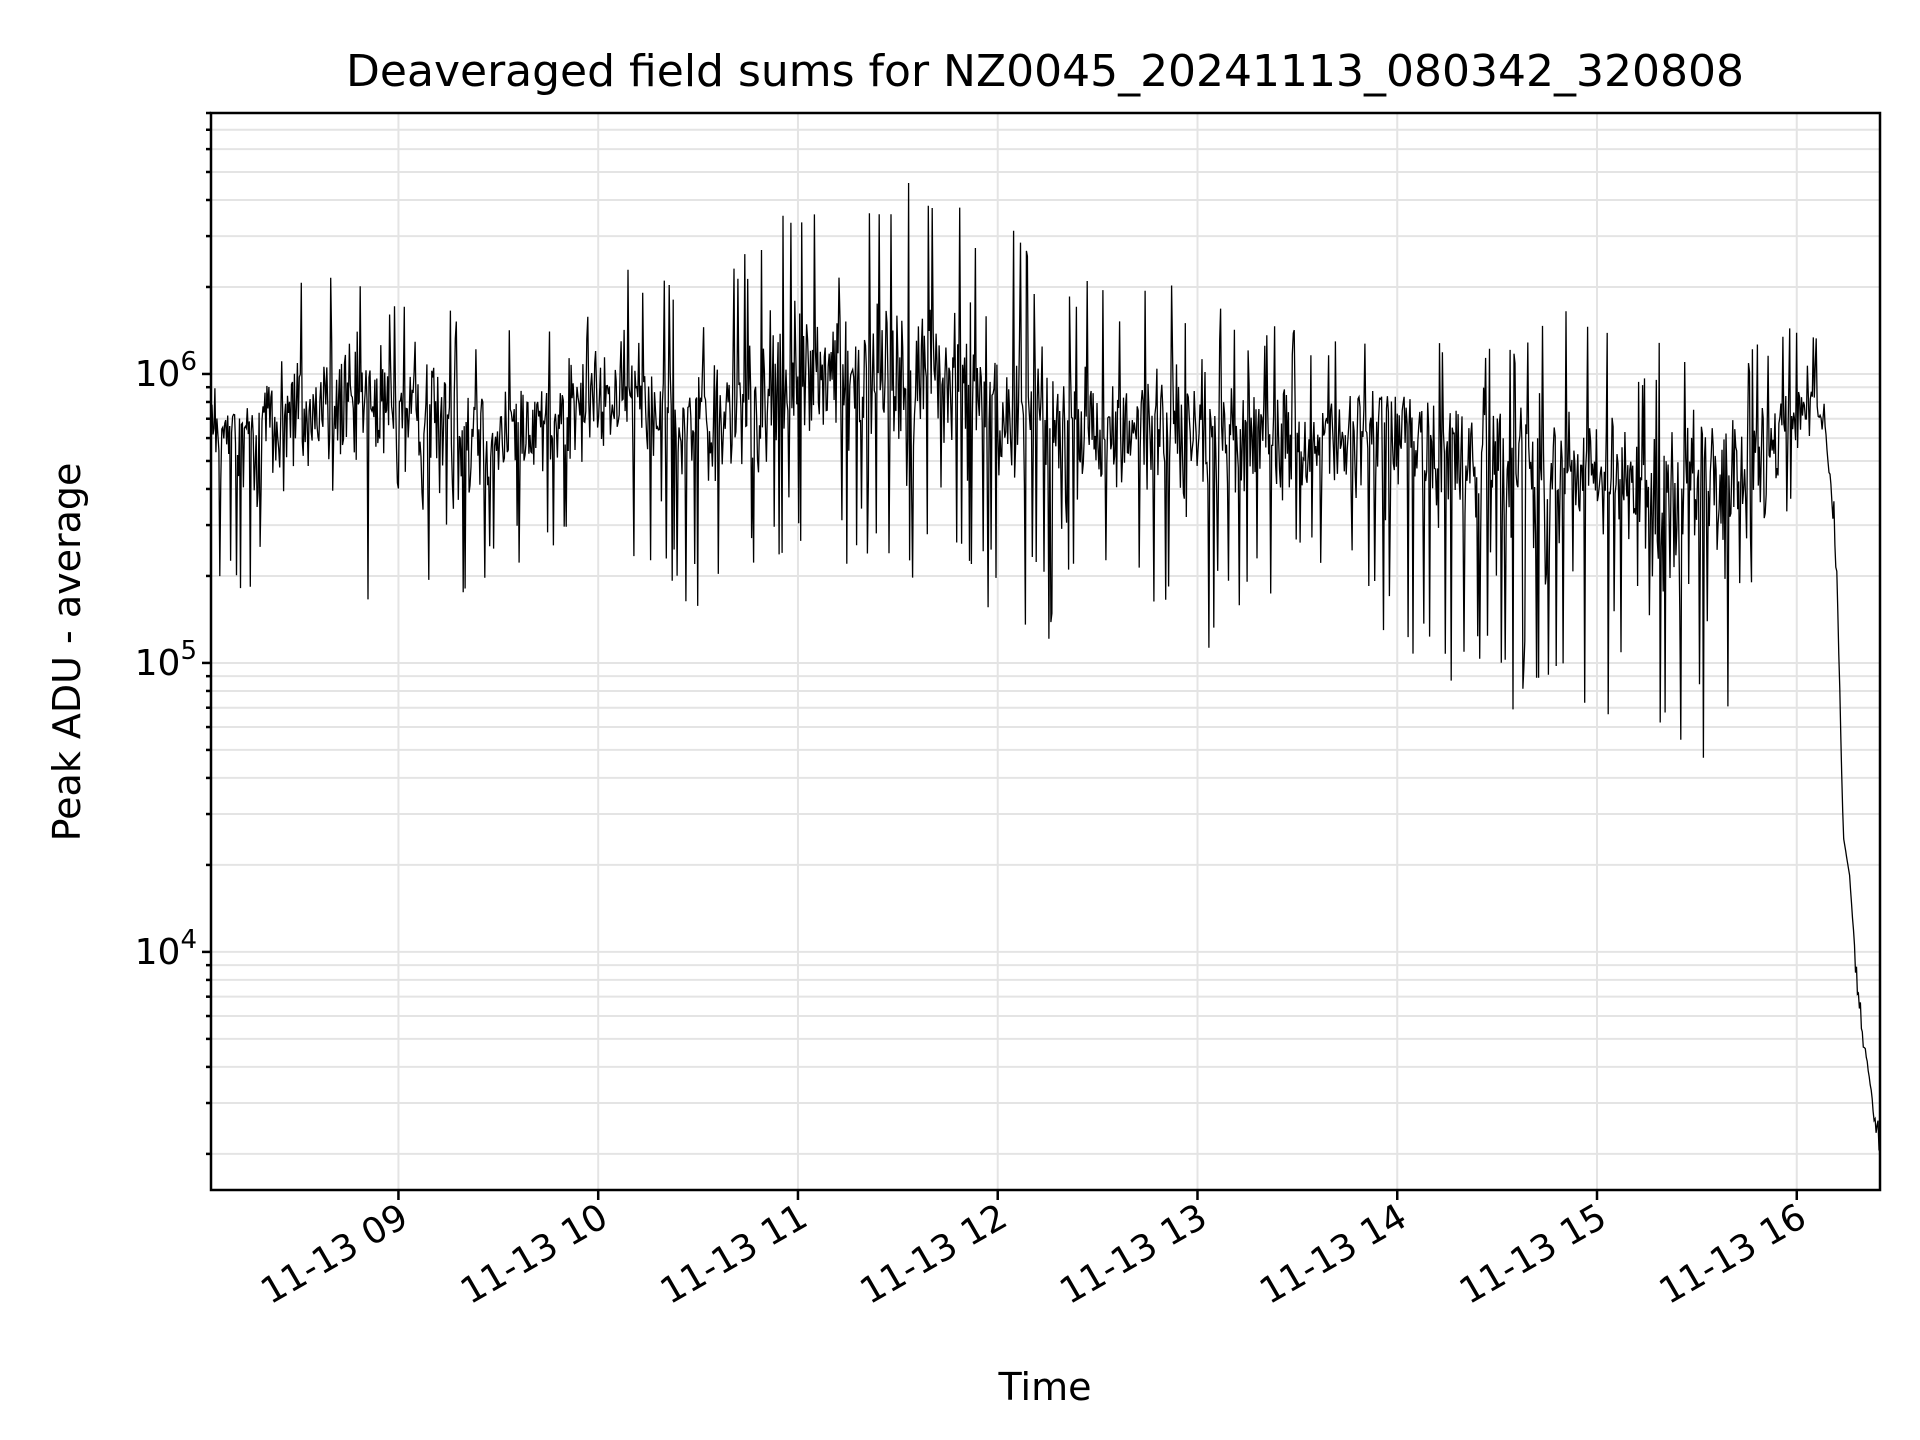 This screenshot has width=1920, height=1440. What do you see at coordinates (1045, 1387) in the screenshot?
I see `x-axis-label: Time` at bounding box center [1045, 1387].